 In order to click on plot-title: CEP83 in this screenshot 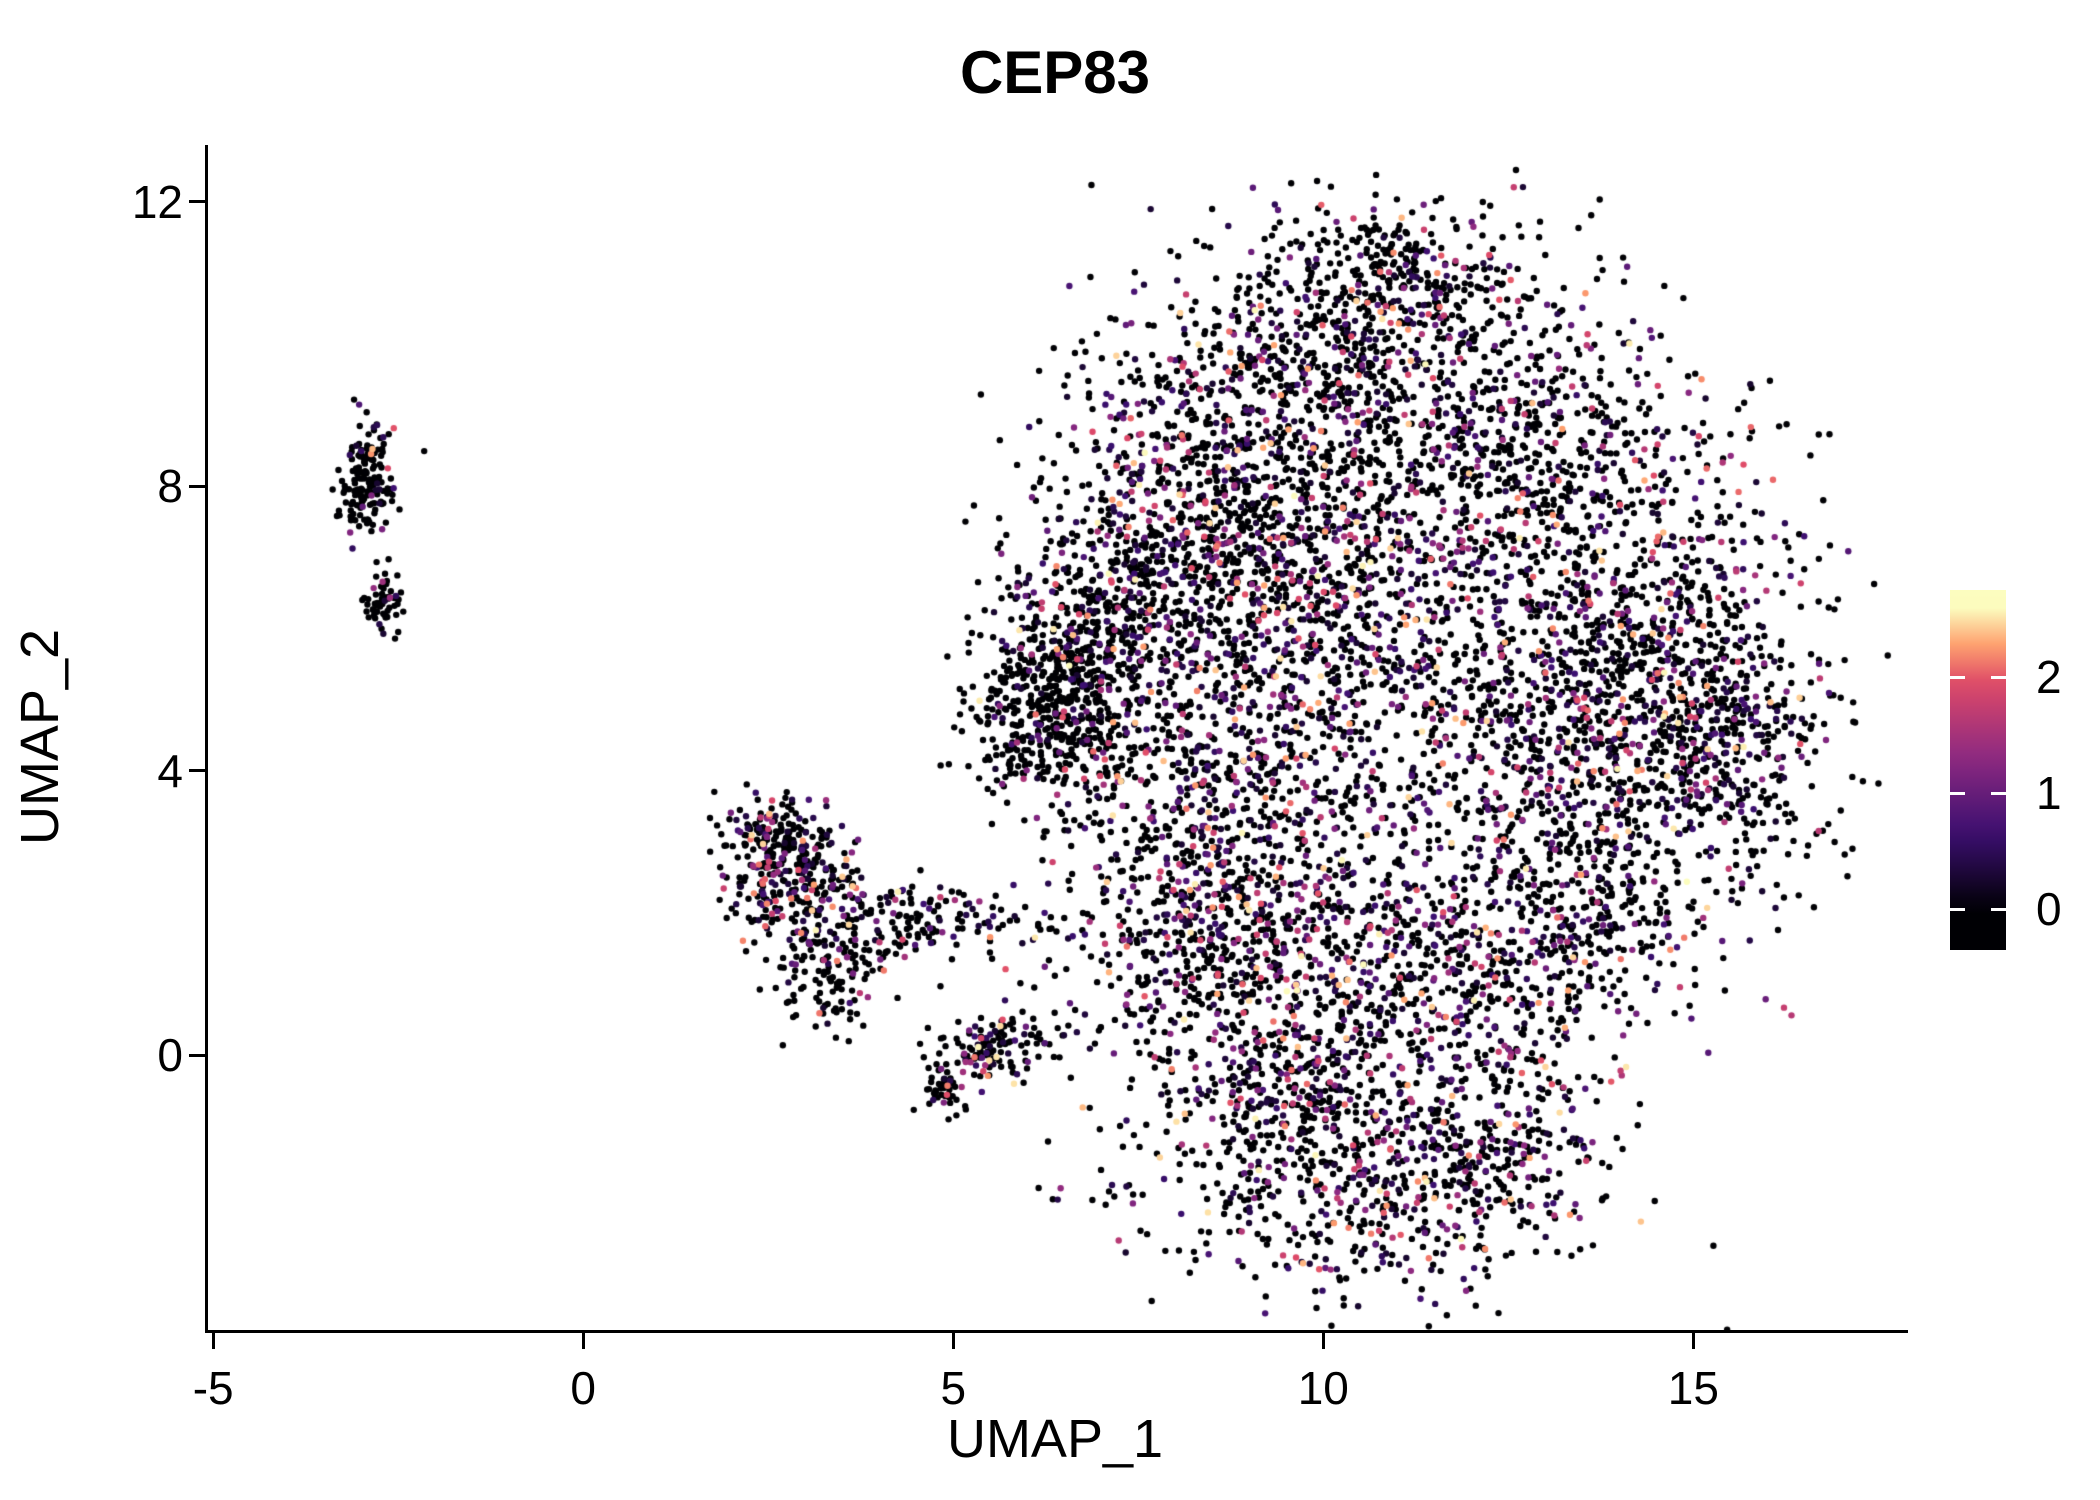, I will do `click(1055, 72)`.